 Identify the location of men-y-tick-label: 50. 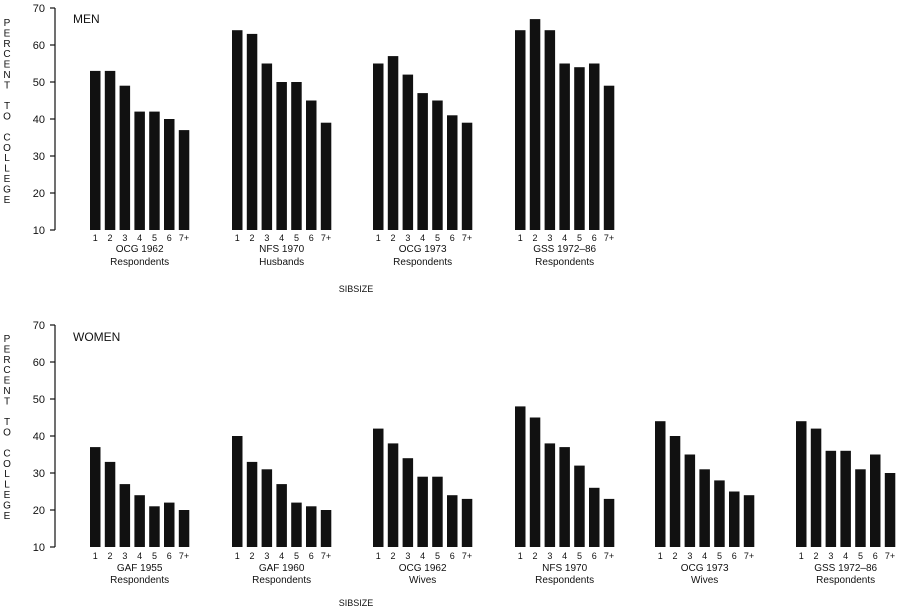
(39, 83).